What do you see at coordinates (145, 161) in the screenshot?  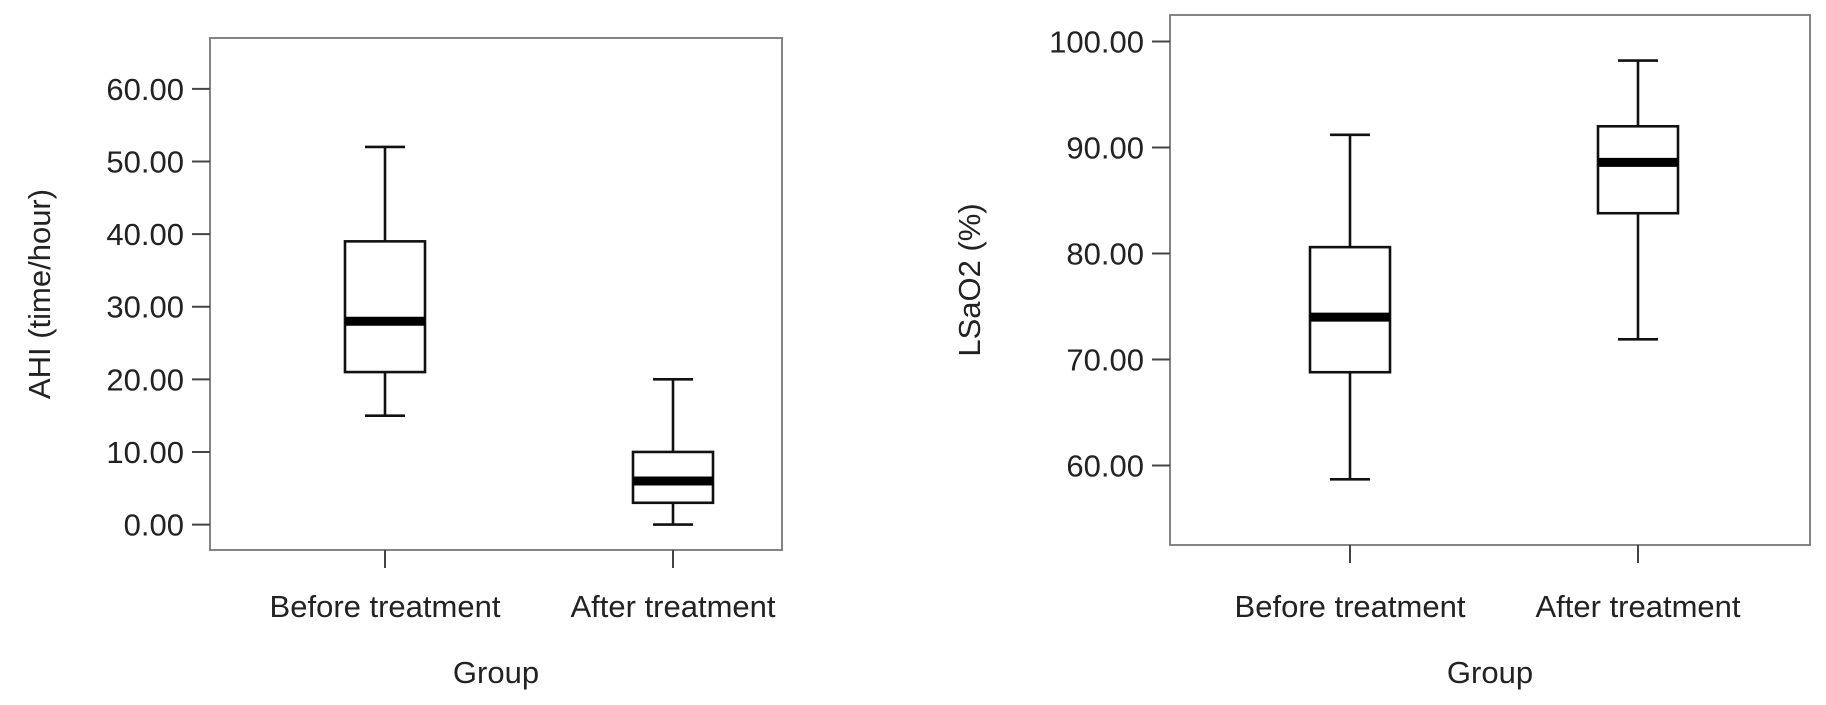 I see `y-tick-label: 50.00` at bounding box center [145, 161].